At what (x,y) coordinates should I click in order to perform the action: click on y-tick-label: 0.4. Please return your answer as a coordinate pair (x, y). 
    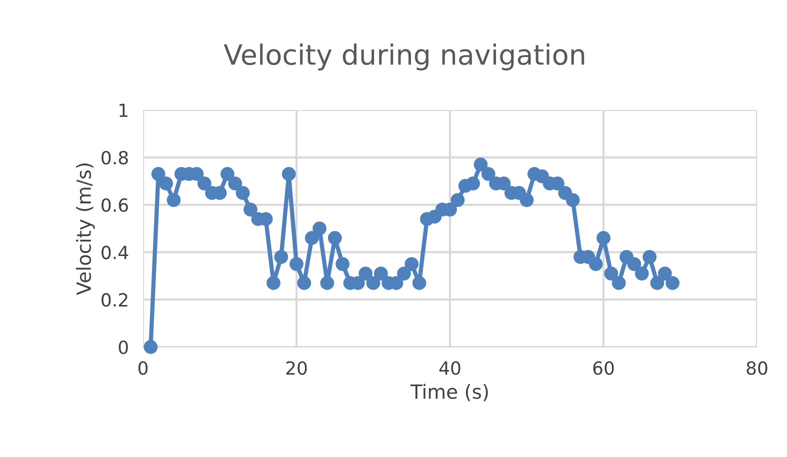
    Looking at the image, I should click on (115, 253).